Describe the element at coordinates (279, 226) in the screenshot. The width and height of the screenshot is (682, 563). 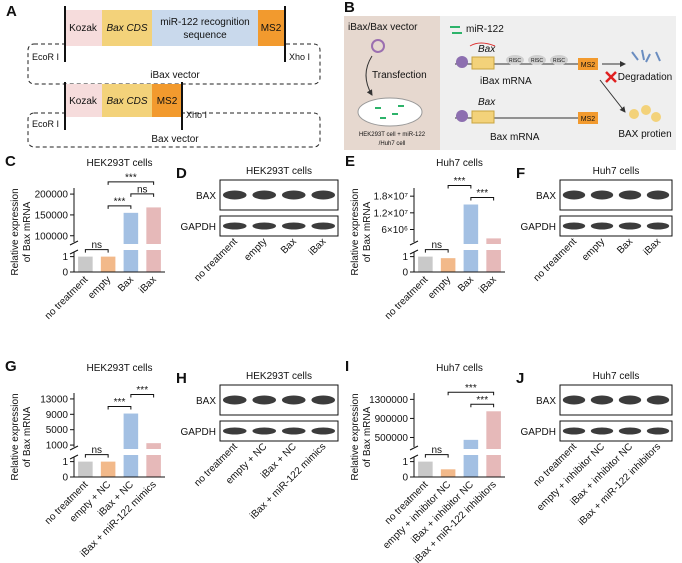
I see `blot-frame` at that location.